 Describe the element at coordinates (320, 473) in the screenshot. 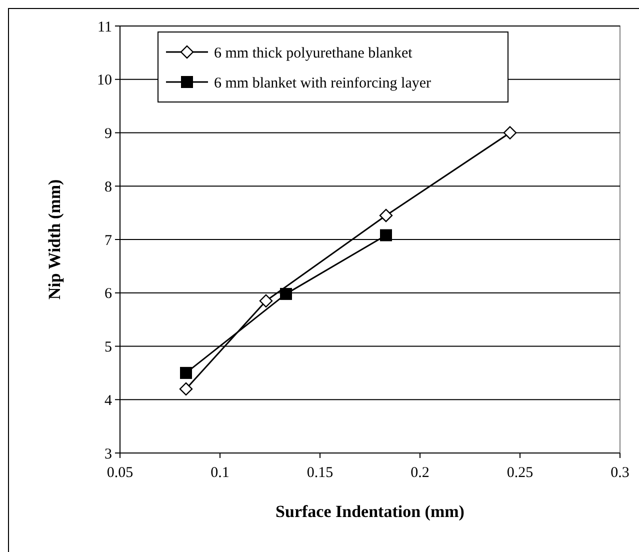

I see `x-tick-label: 0.15` at that location.